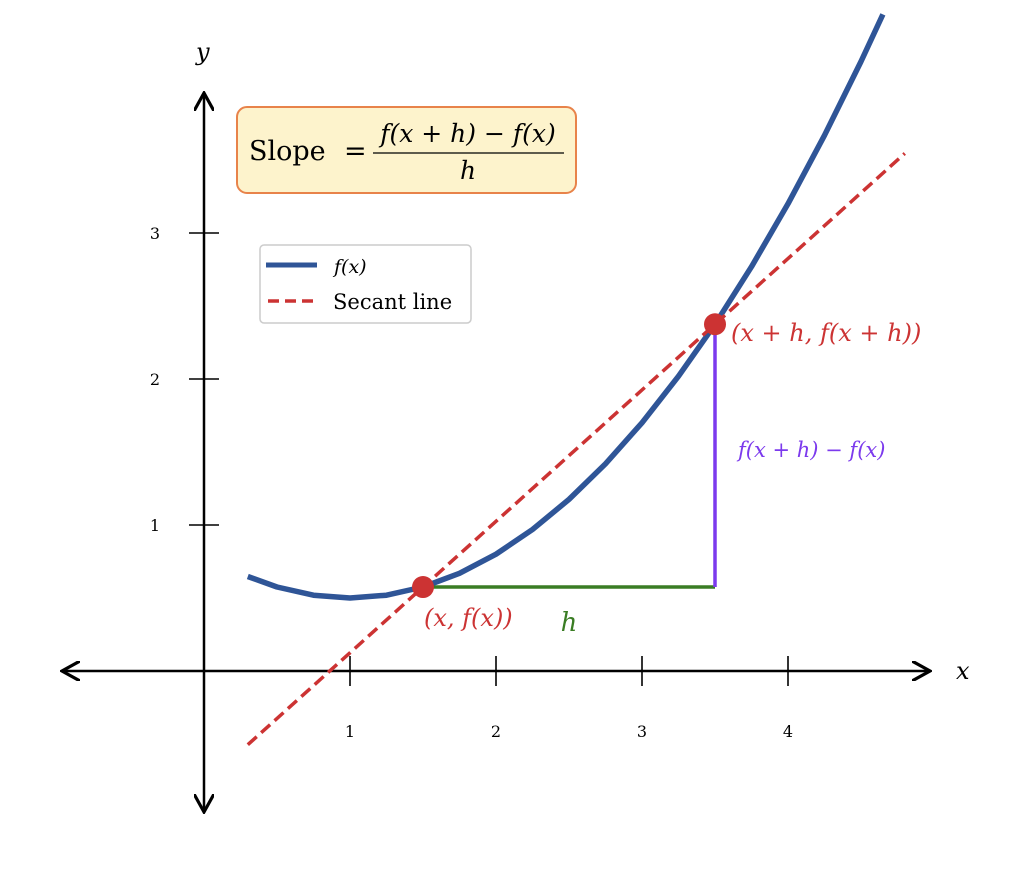 This screenshot has width=1021, height=876. What do you see at coordinates (963, 671) in the screenshot?
I see `x-axis-label: x` at bounding box center [963, 671].